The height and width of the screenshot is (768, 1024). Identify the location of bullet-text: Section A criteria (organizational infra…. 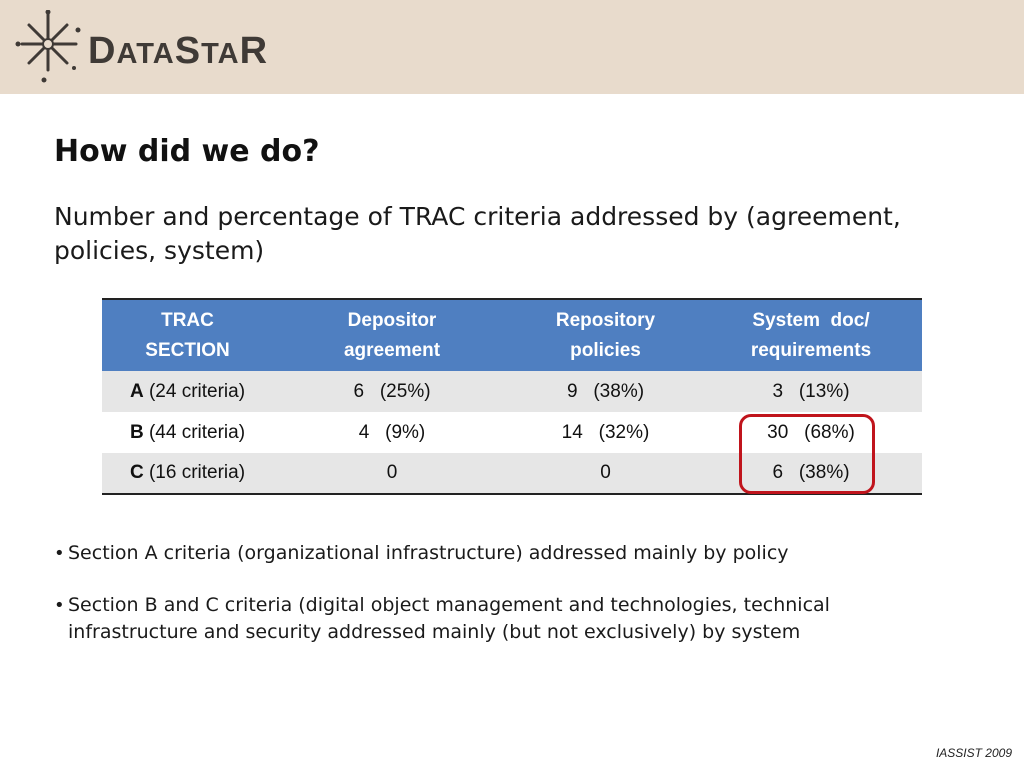
(428, 553).